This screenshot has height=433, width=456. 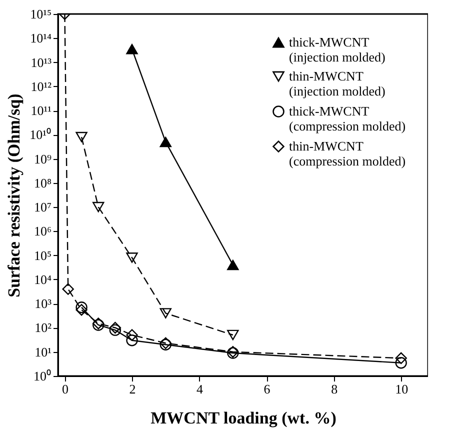 What do you see at coordinates (334, 389) in the screenshot?
I see `x-tick-label: 8` at bounding box center [334, 389].